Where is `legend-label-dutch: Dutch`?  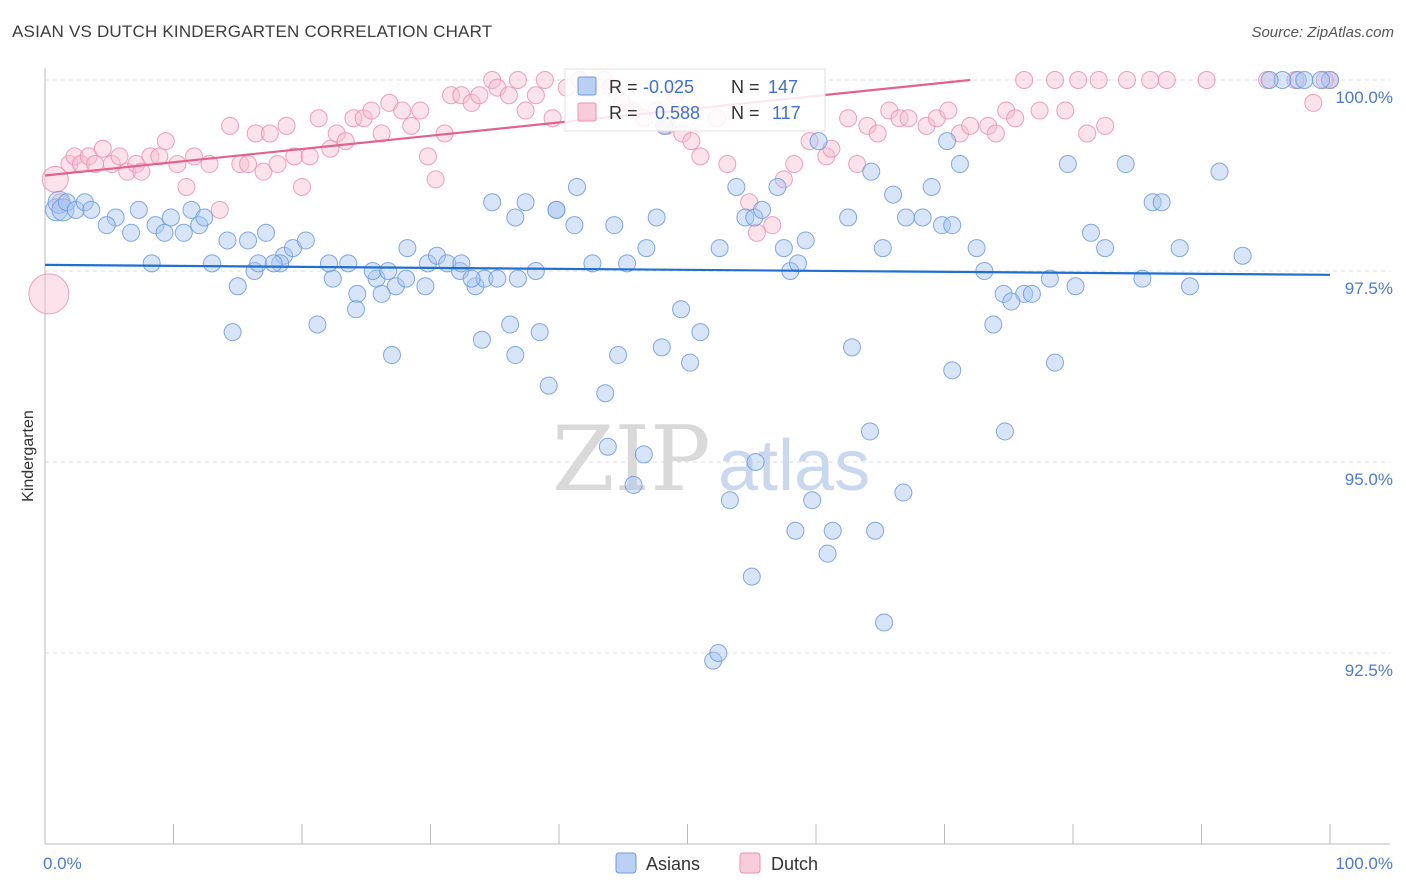 legend-label-dutch: Dutch is located at coordinates (794, 864).